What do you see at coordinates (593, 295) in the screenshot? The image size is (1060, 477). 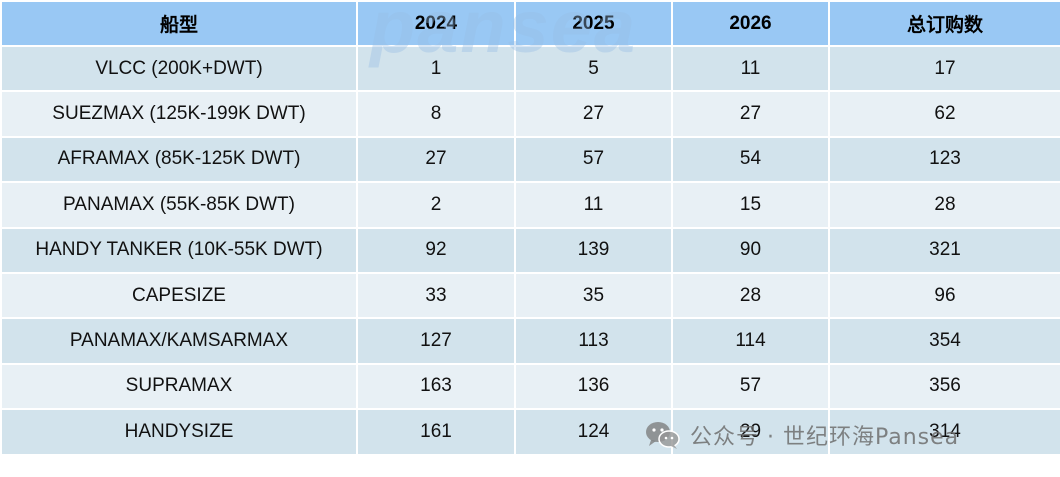 I see `cell-2025: 35` at bounding box center [593, 295].